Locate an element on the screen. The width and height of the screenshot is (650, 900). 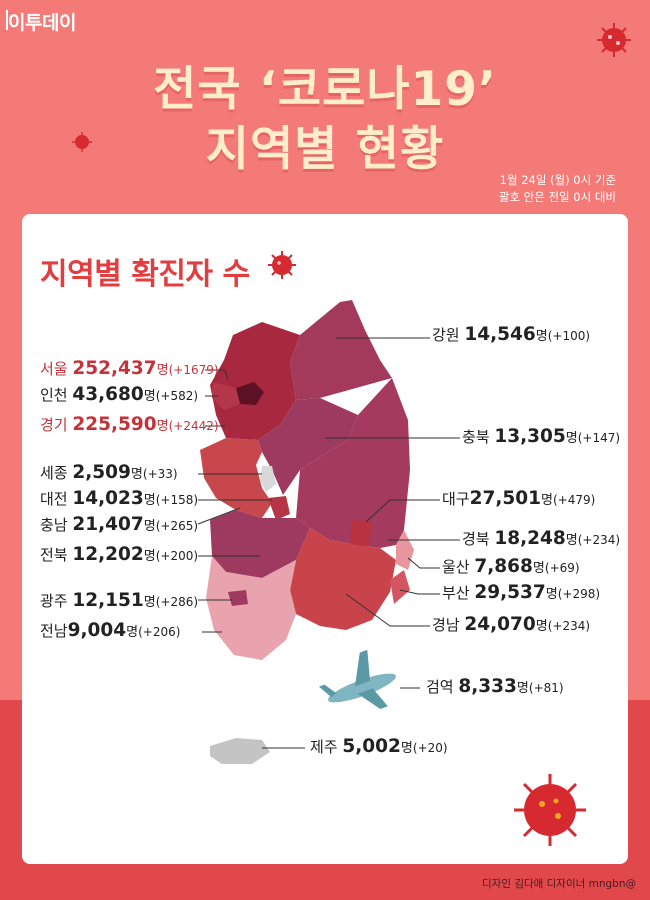
label-seoul: 서울 252,437명(+1679) is located at coordinates (129, 368).